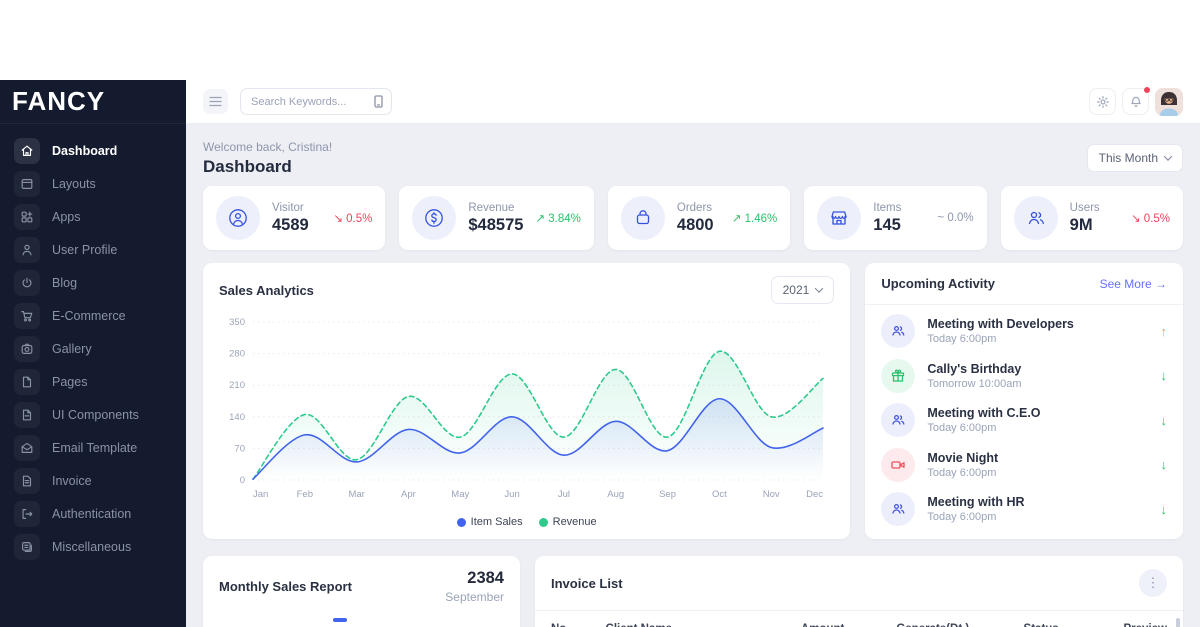  I want to click on sidebar-item-email-template: Email Template, so click(93, 447).